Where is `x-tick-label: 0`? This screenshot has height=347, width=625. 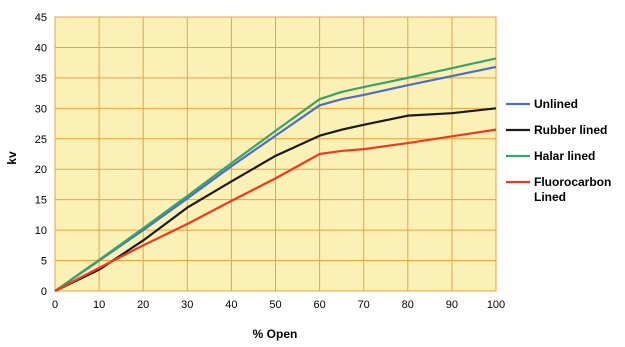
x-tick-label: 0 is located at coordinates (55, 305).